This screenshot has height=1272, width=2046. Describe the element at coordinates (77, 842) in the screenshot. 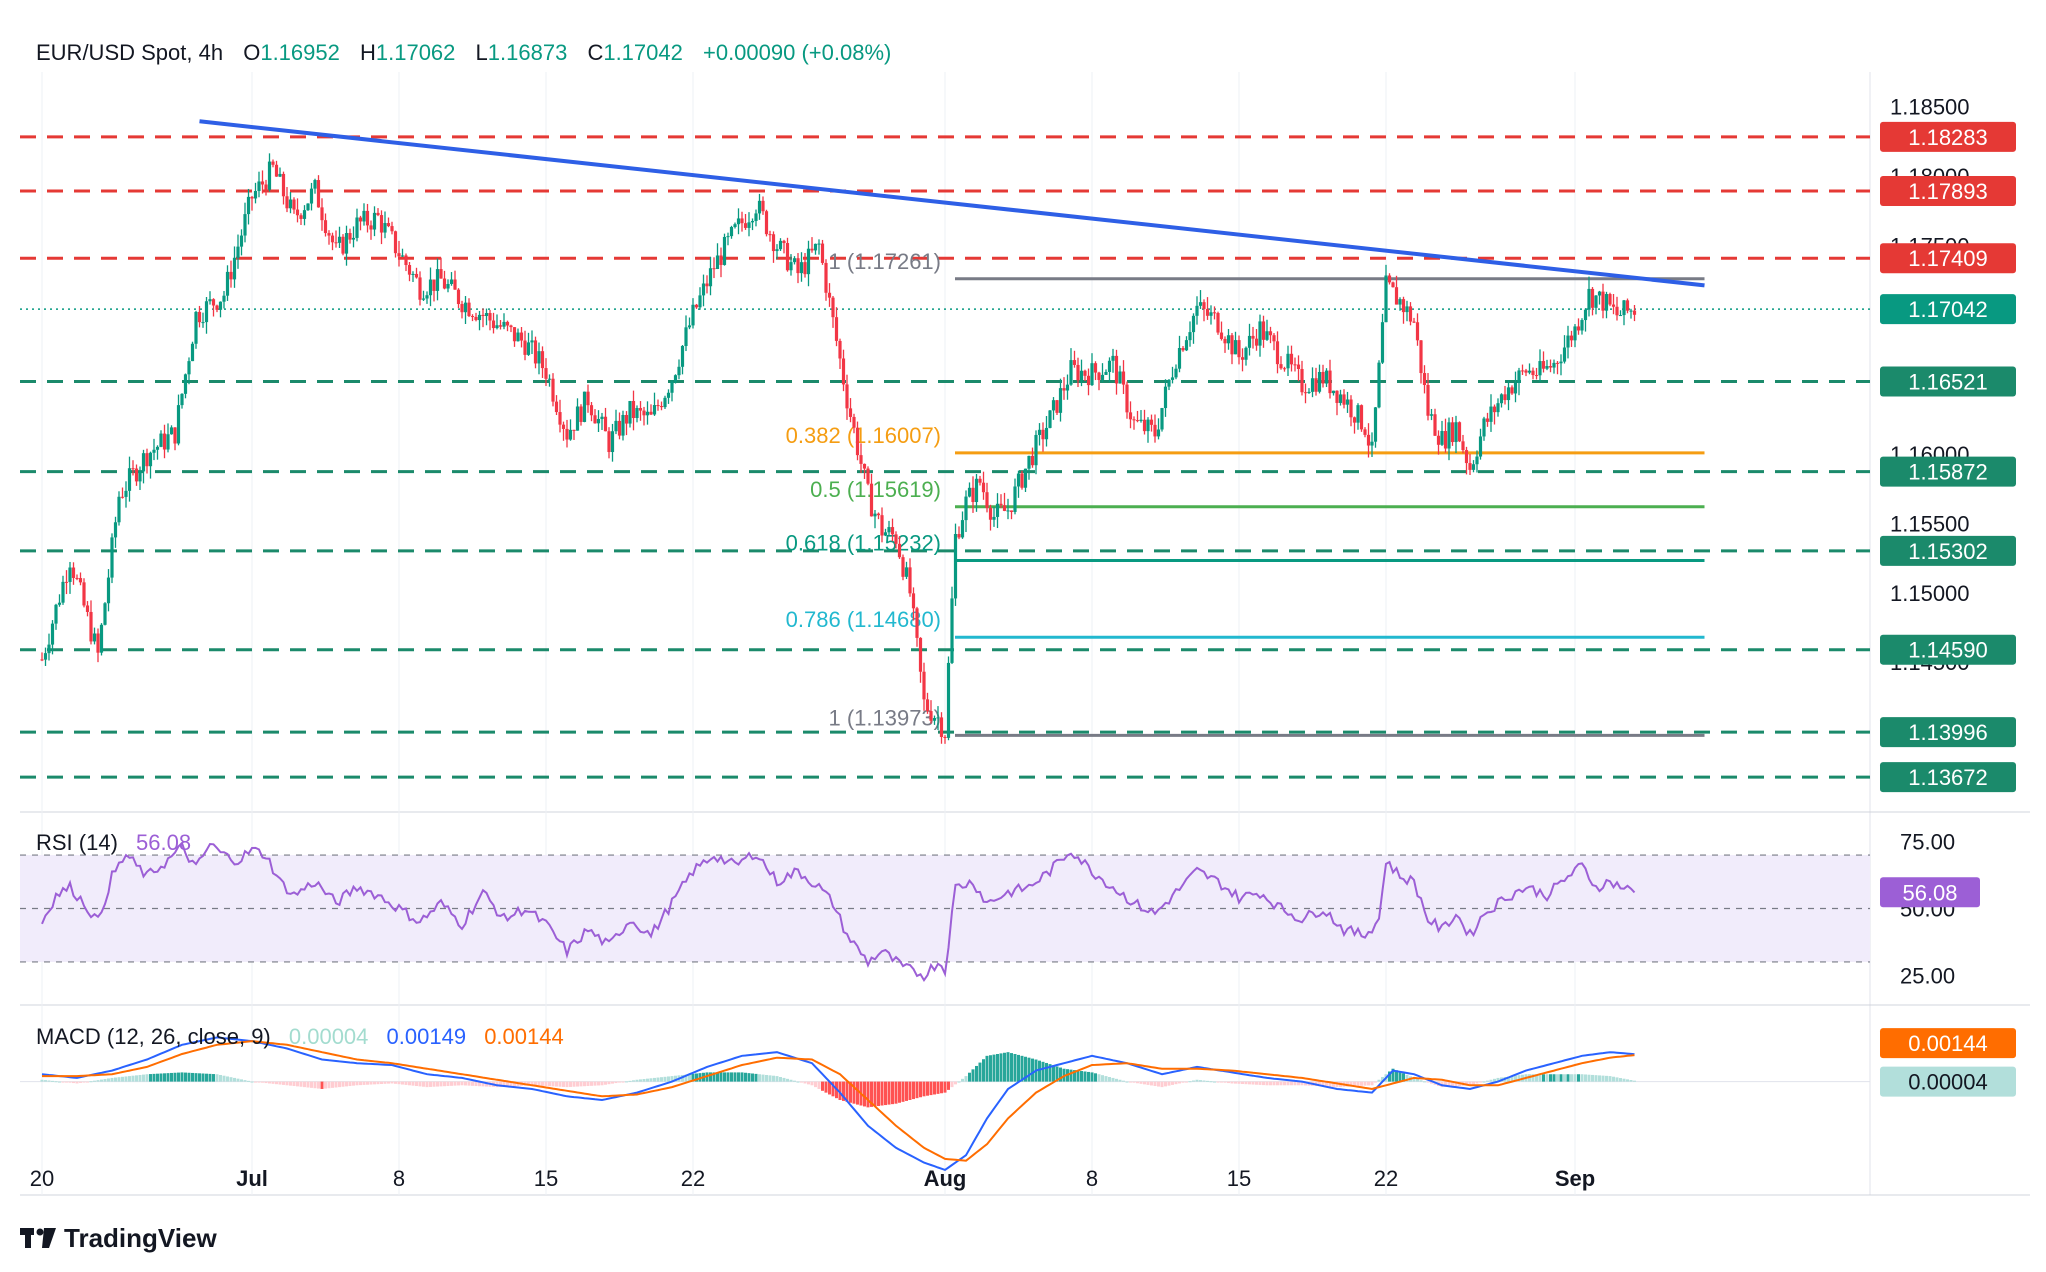

I see `rsi-title: RSI (14)` at that location.